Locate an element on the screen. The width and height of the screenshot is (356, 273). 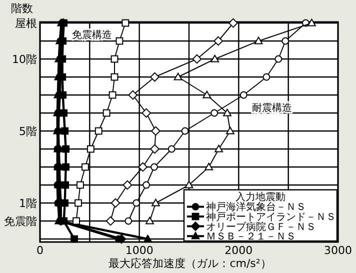
x-axis-title: 最大応答加速度（ガル：cm/s²） is located at coordinates (190, 263).